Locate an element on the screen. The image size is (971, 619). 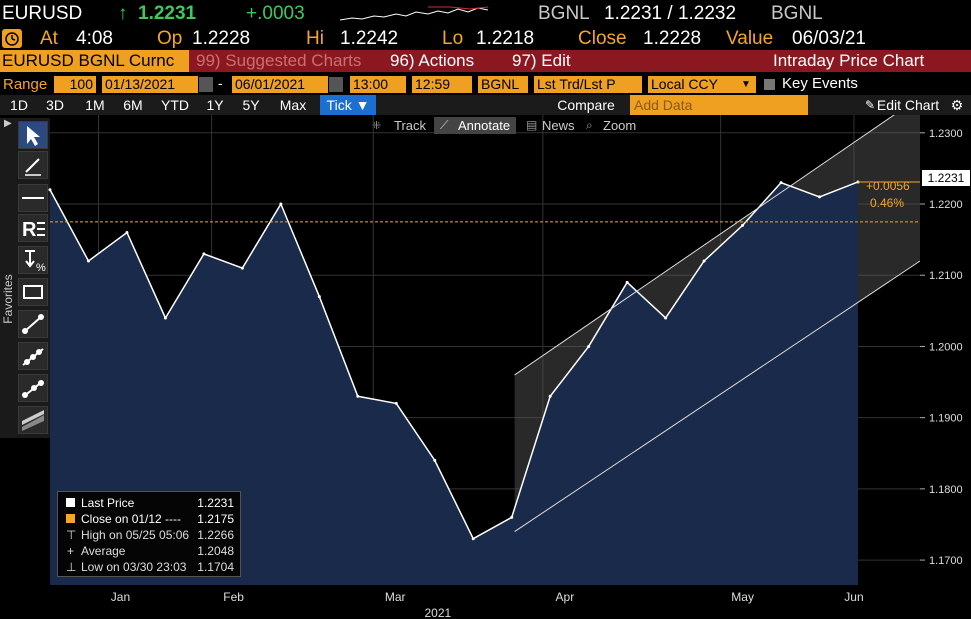
pattern-tool-icon is located at coordinates (33, 420).